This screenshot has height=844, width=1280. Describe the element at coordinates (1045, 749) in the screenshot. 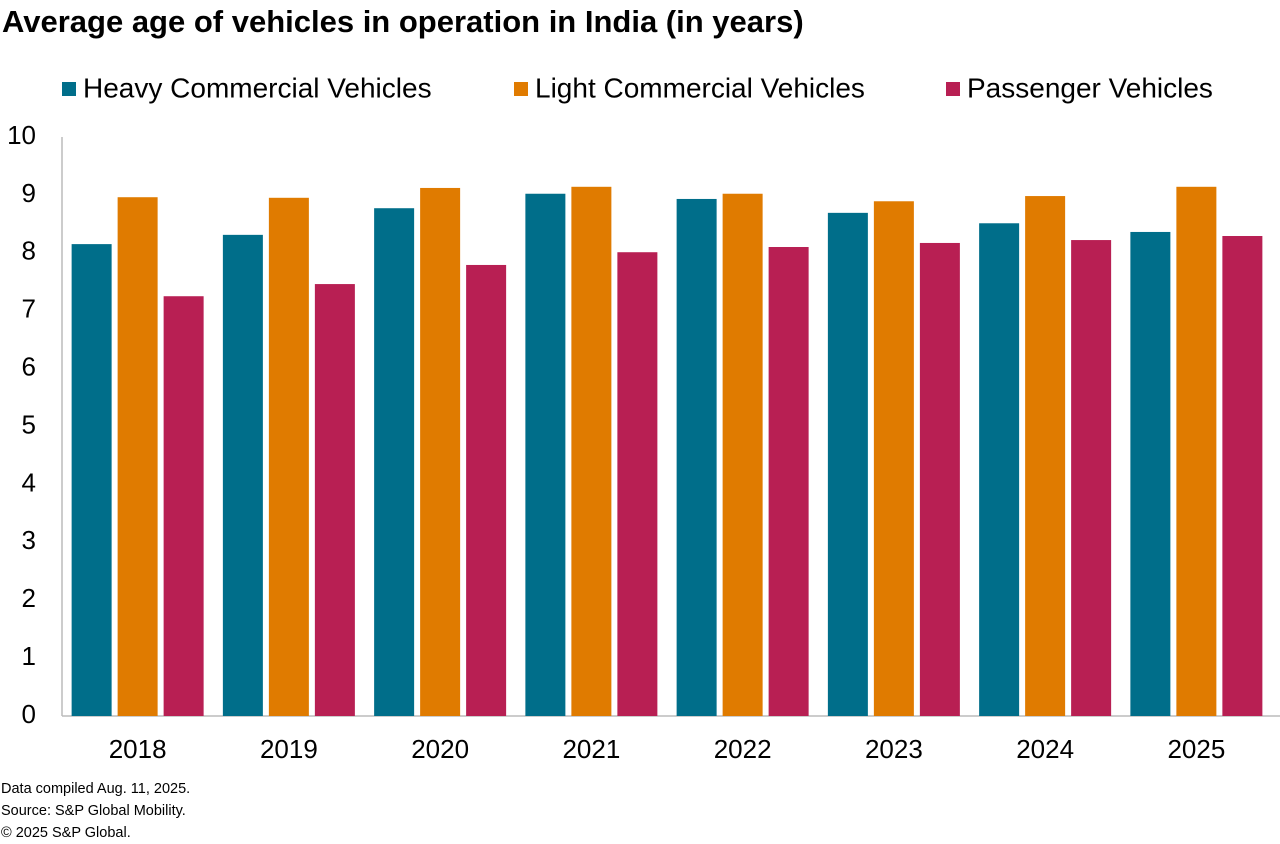

I see `x-tick-label: 2024` at that location.